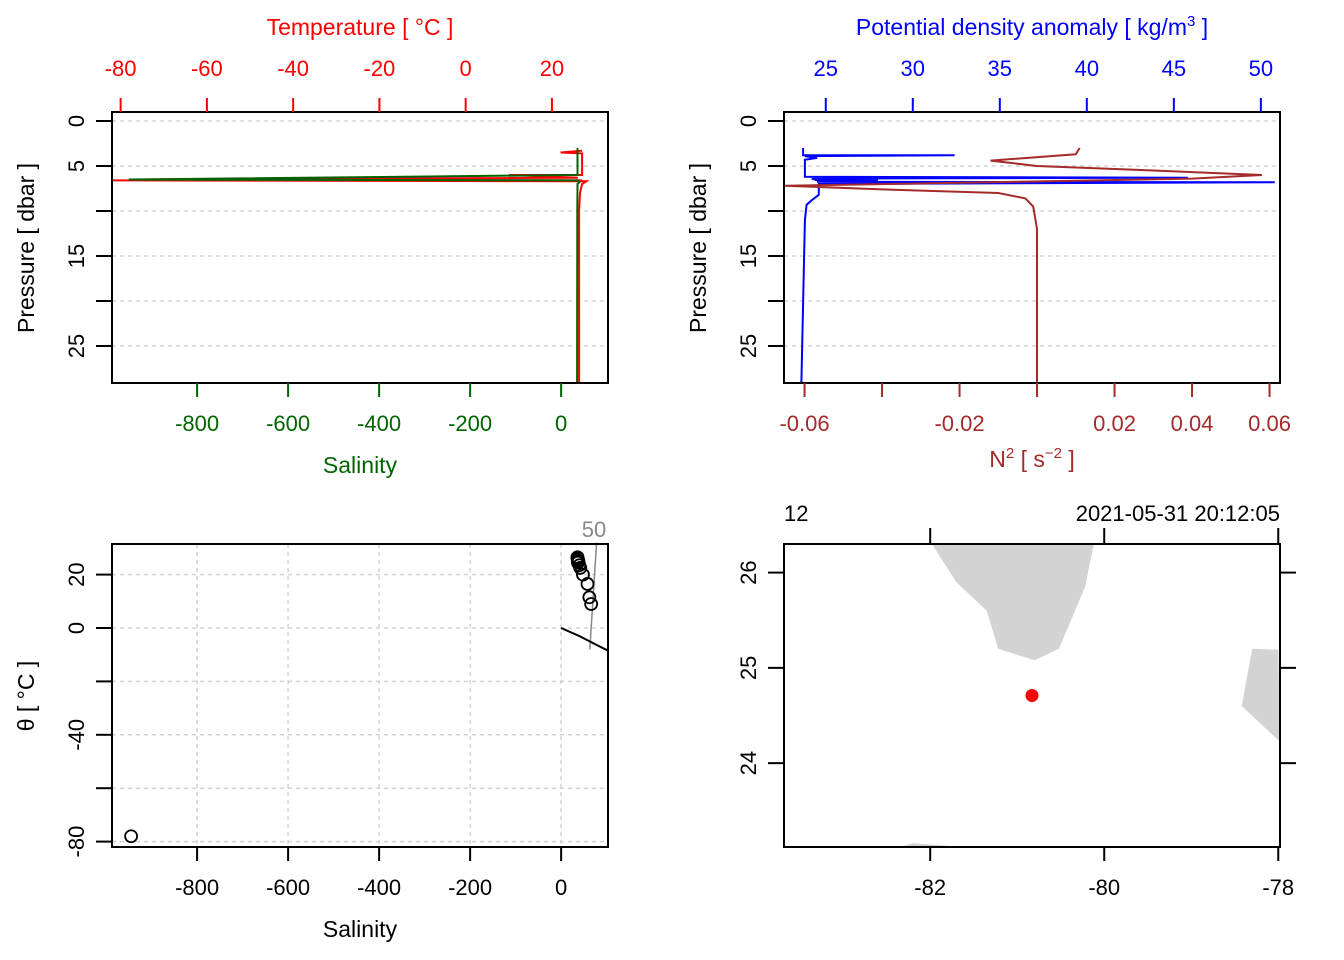 Image resolution: width=1344 pixels, height=960 pixels. I want to click on longitude-tick-label: -80, so click(1104, 887).